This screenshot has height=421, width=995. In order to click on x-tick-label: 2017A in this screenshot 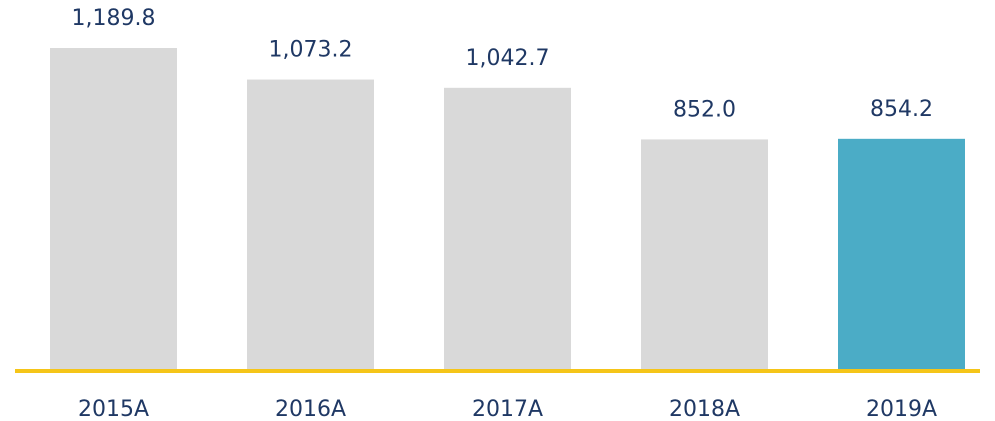, I will do `click(507, 409)`.